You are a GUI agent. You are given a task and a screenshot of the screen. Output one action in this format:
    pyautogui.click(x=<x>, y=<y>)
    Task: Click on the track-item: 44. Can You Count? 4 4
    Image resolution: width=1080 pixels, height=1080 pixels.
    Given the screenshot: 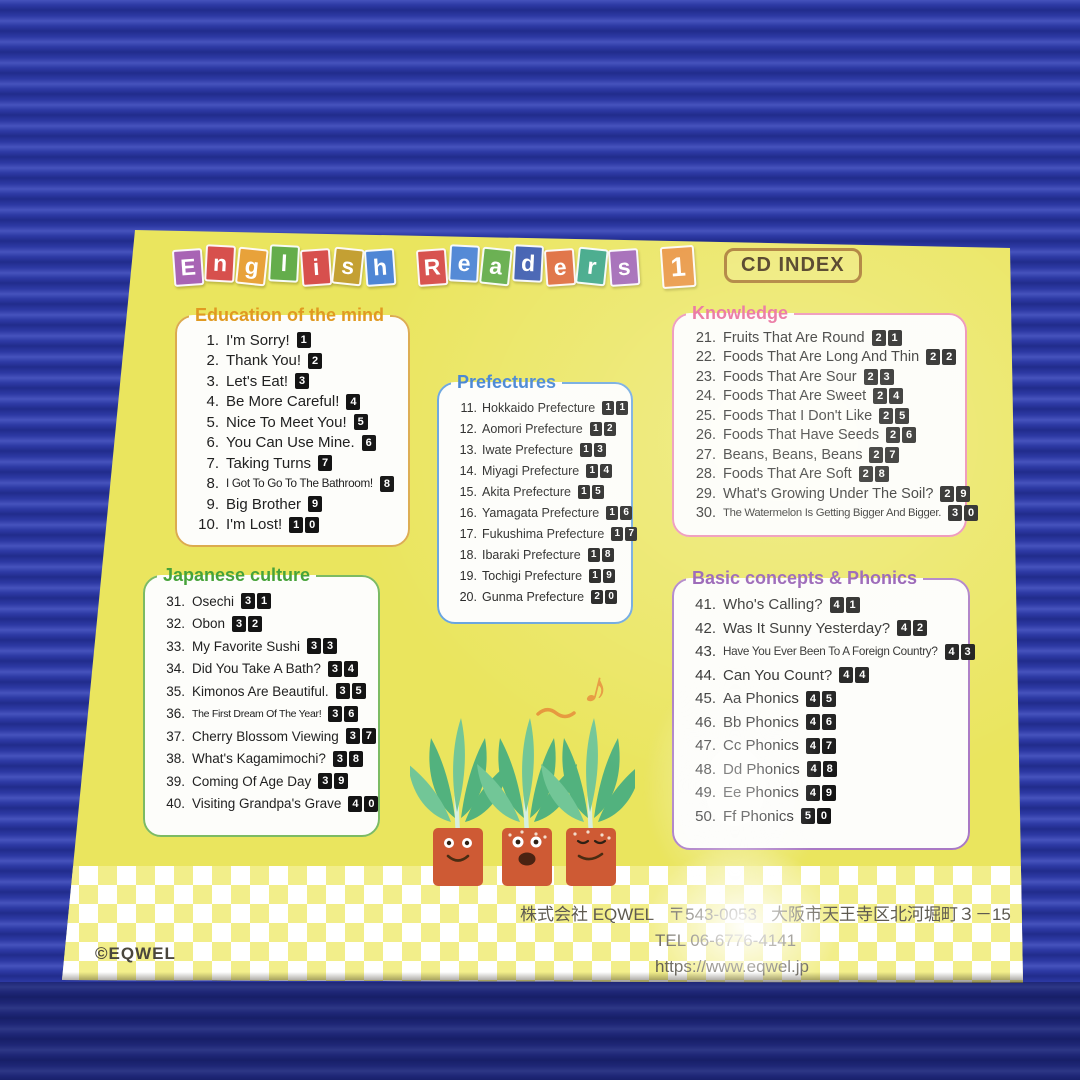 What is the action you would take?
    pyautogui.click(x=826, y=676)
    